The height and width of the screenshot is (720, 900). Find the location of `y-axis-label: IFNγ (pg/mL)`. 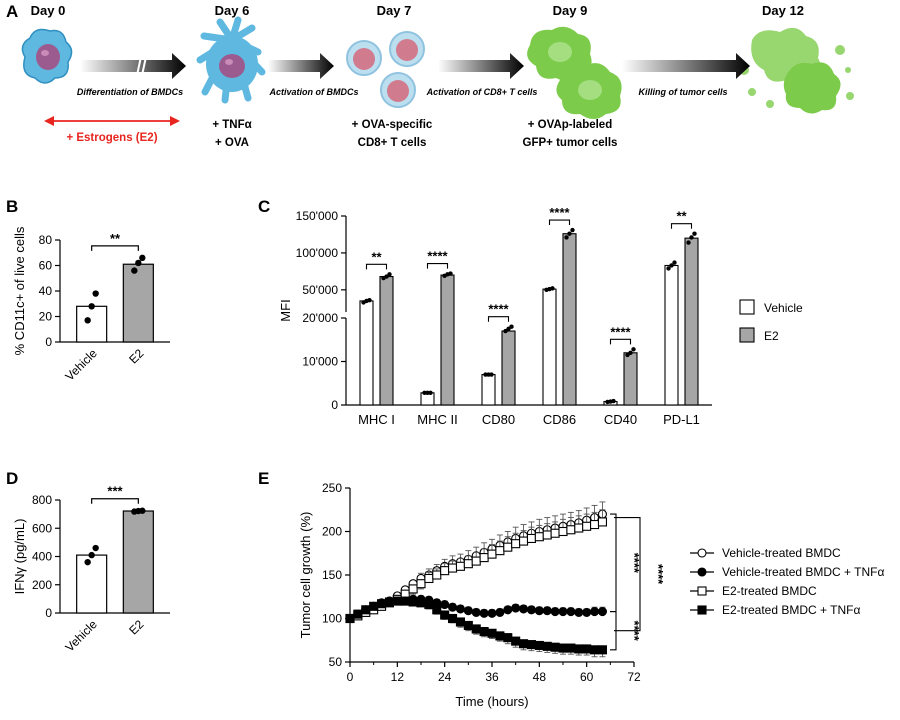

y-axis-label: IFNγ (pg/mL) is located at coordinates (19, 557).